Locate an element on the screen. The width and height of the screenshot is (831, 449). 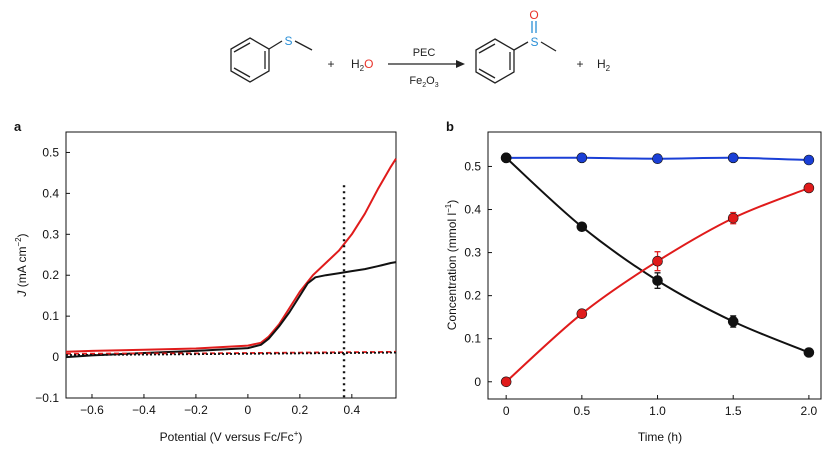
panel-b-x-ticks: 0 0.5 1.0 1.5 2.0 is located at coordinates (660, 406).